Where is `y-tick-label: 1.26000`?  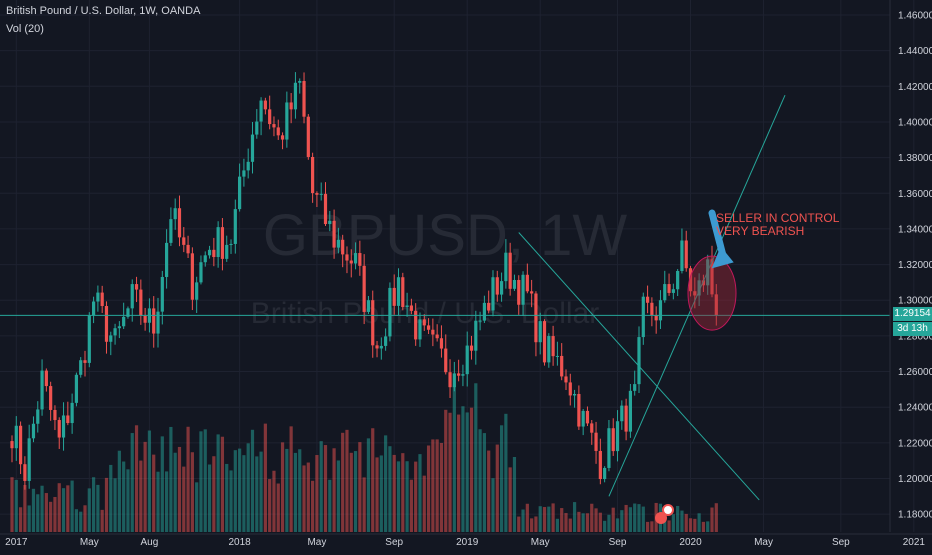 y-tick-label: 1.26000 is located at coordinates (915, 372).